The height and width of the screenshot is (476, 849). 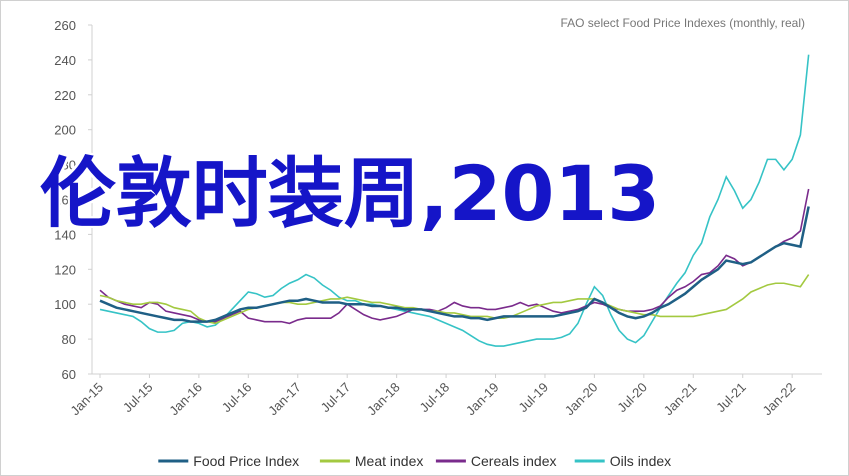 I want to click on y-tick-label: 140, so click(x=65, y=234).